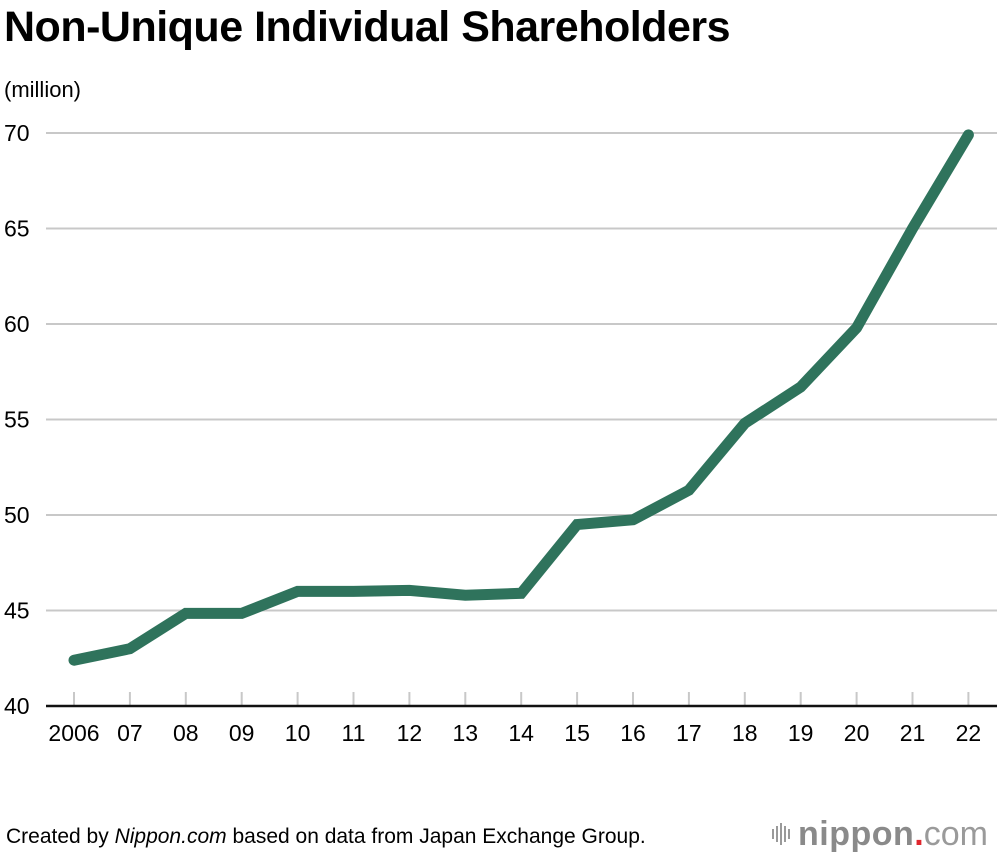  Describe the element at coordinates (17, 611) in the screenshot. I see `y-tick-label: 45` at that location.